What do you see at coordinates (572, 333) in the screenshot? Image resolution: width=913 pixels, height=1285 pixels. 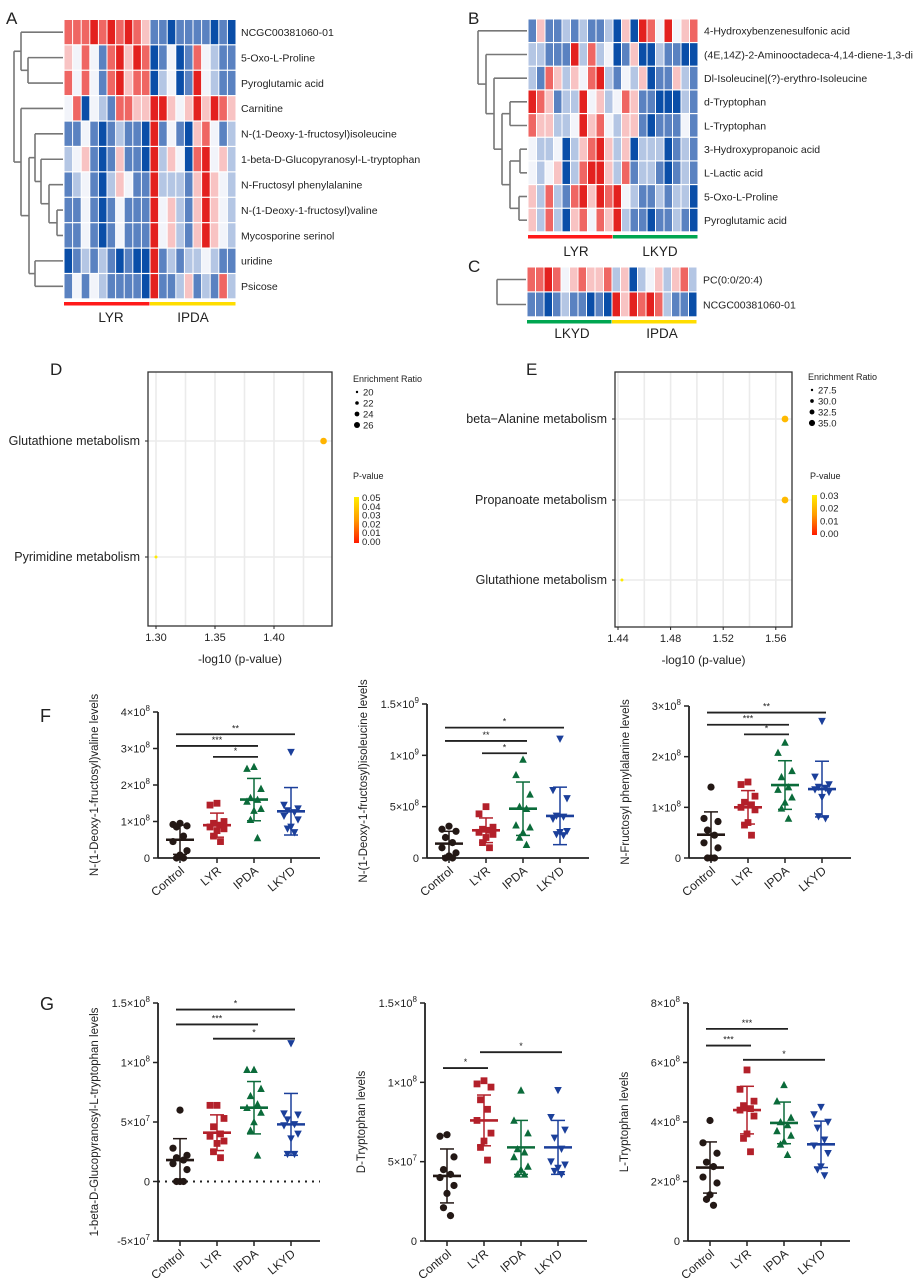 I see `group-label: LKYD` at bounding box center [572, 333].